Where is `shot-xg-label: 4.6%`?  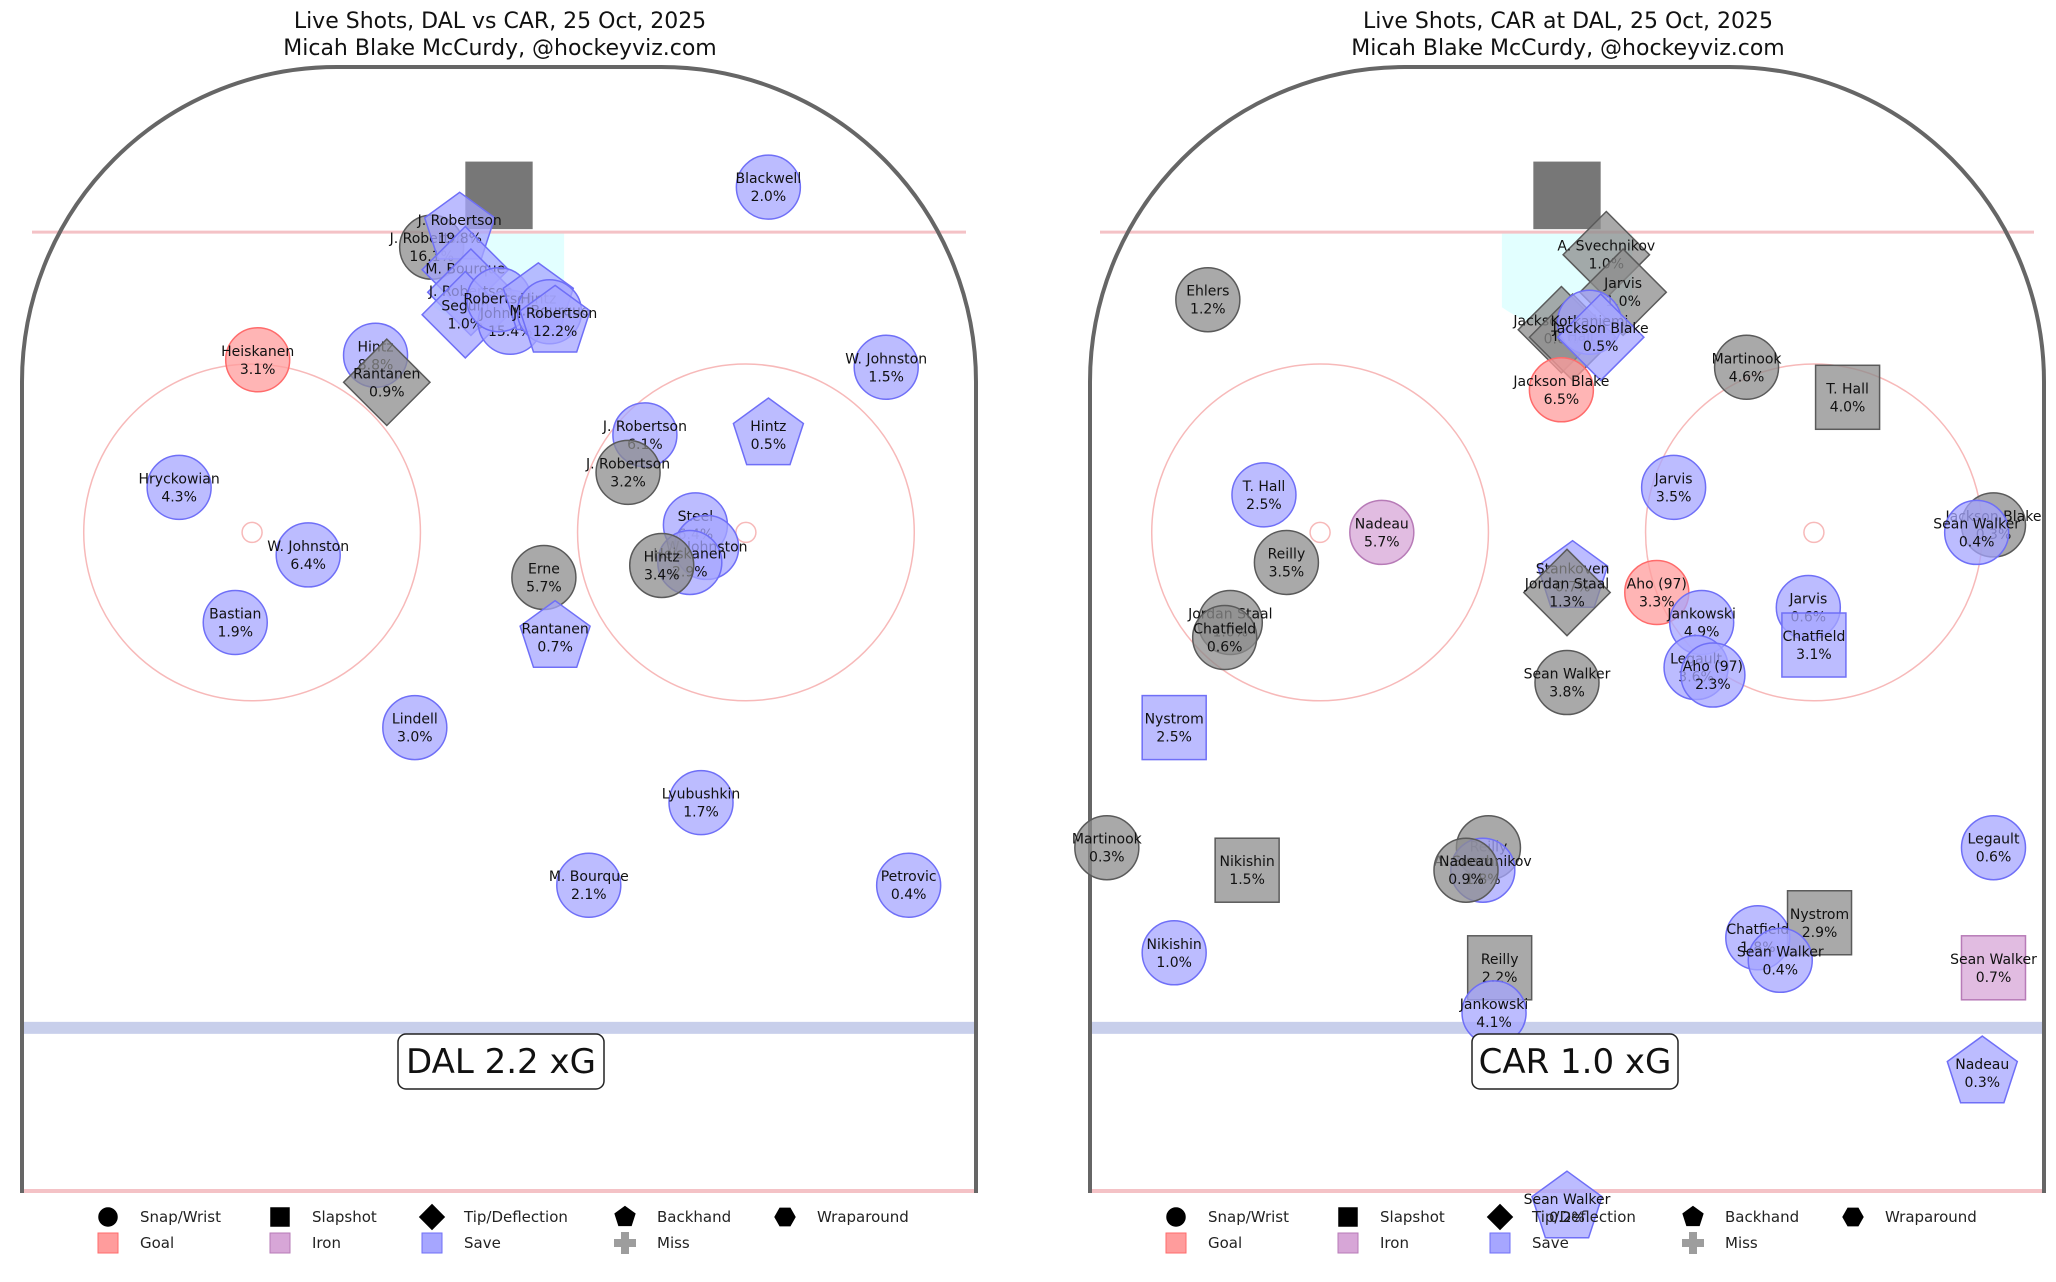
shot-xg-label: 4.6% is located at coordinates (1747, 377).